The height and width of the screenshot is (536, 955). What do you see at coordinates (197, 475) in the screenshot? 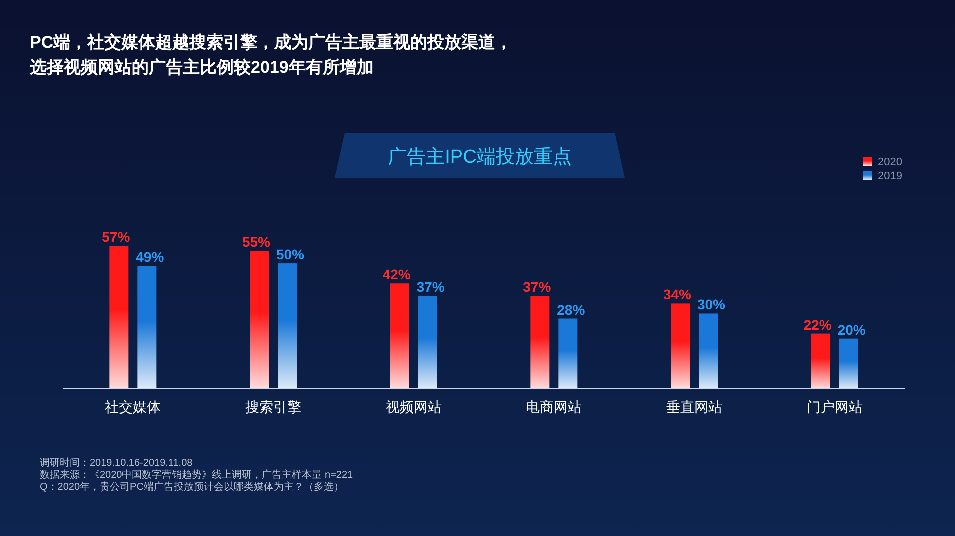
I see `source-note: 数据来源：《2020中国数字营销趋势》线上调研，广告主样本量 n=221` at bounding box center [197, 475].